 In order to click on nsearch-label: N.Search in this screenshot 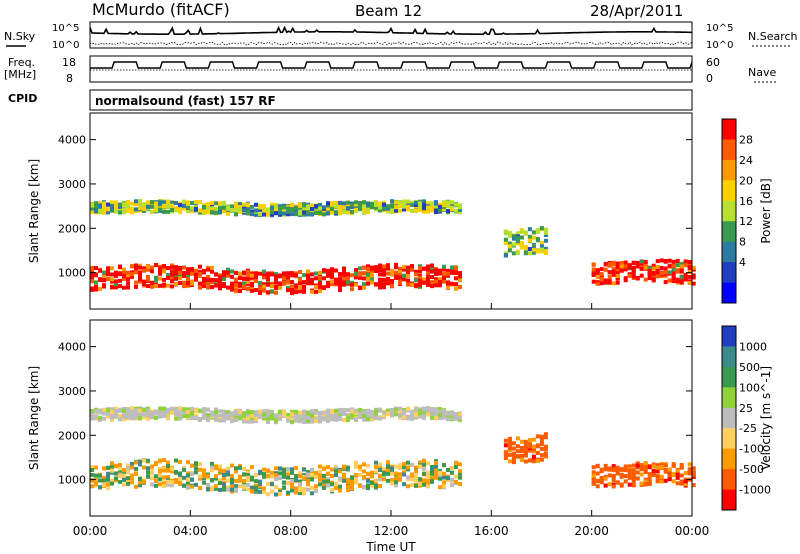, I will do `click(773, 36)`.